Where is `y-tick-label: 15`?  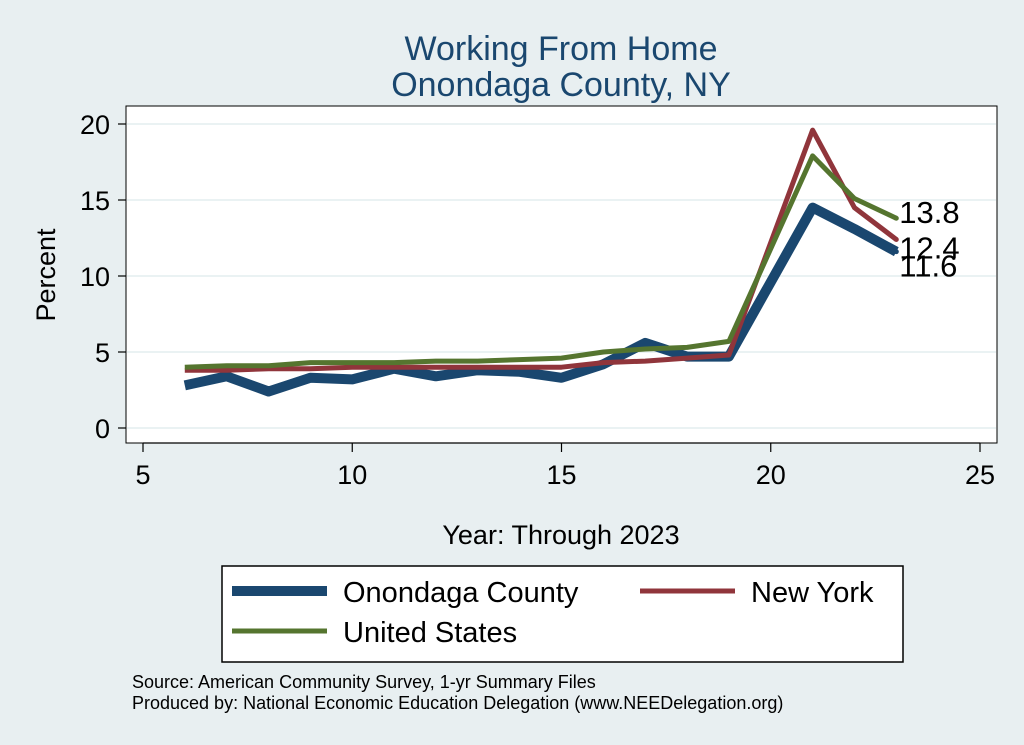
y-tick-label: 15 is located at coordinates (95, 201).